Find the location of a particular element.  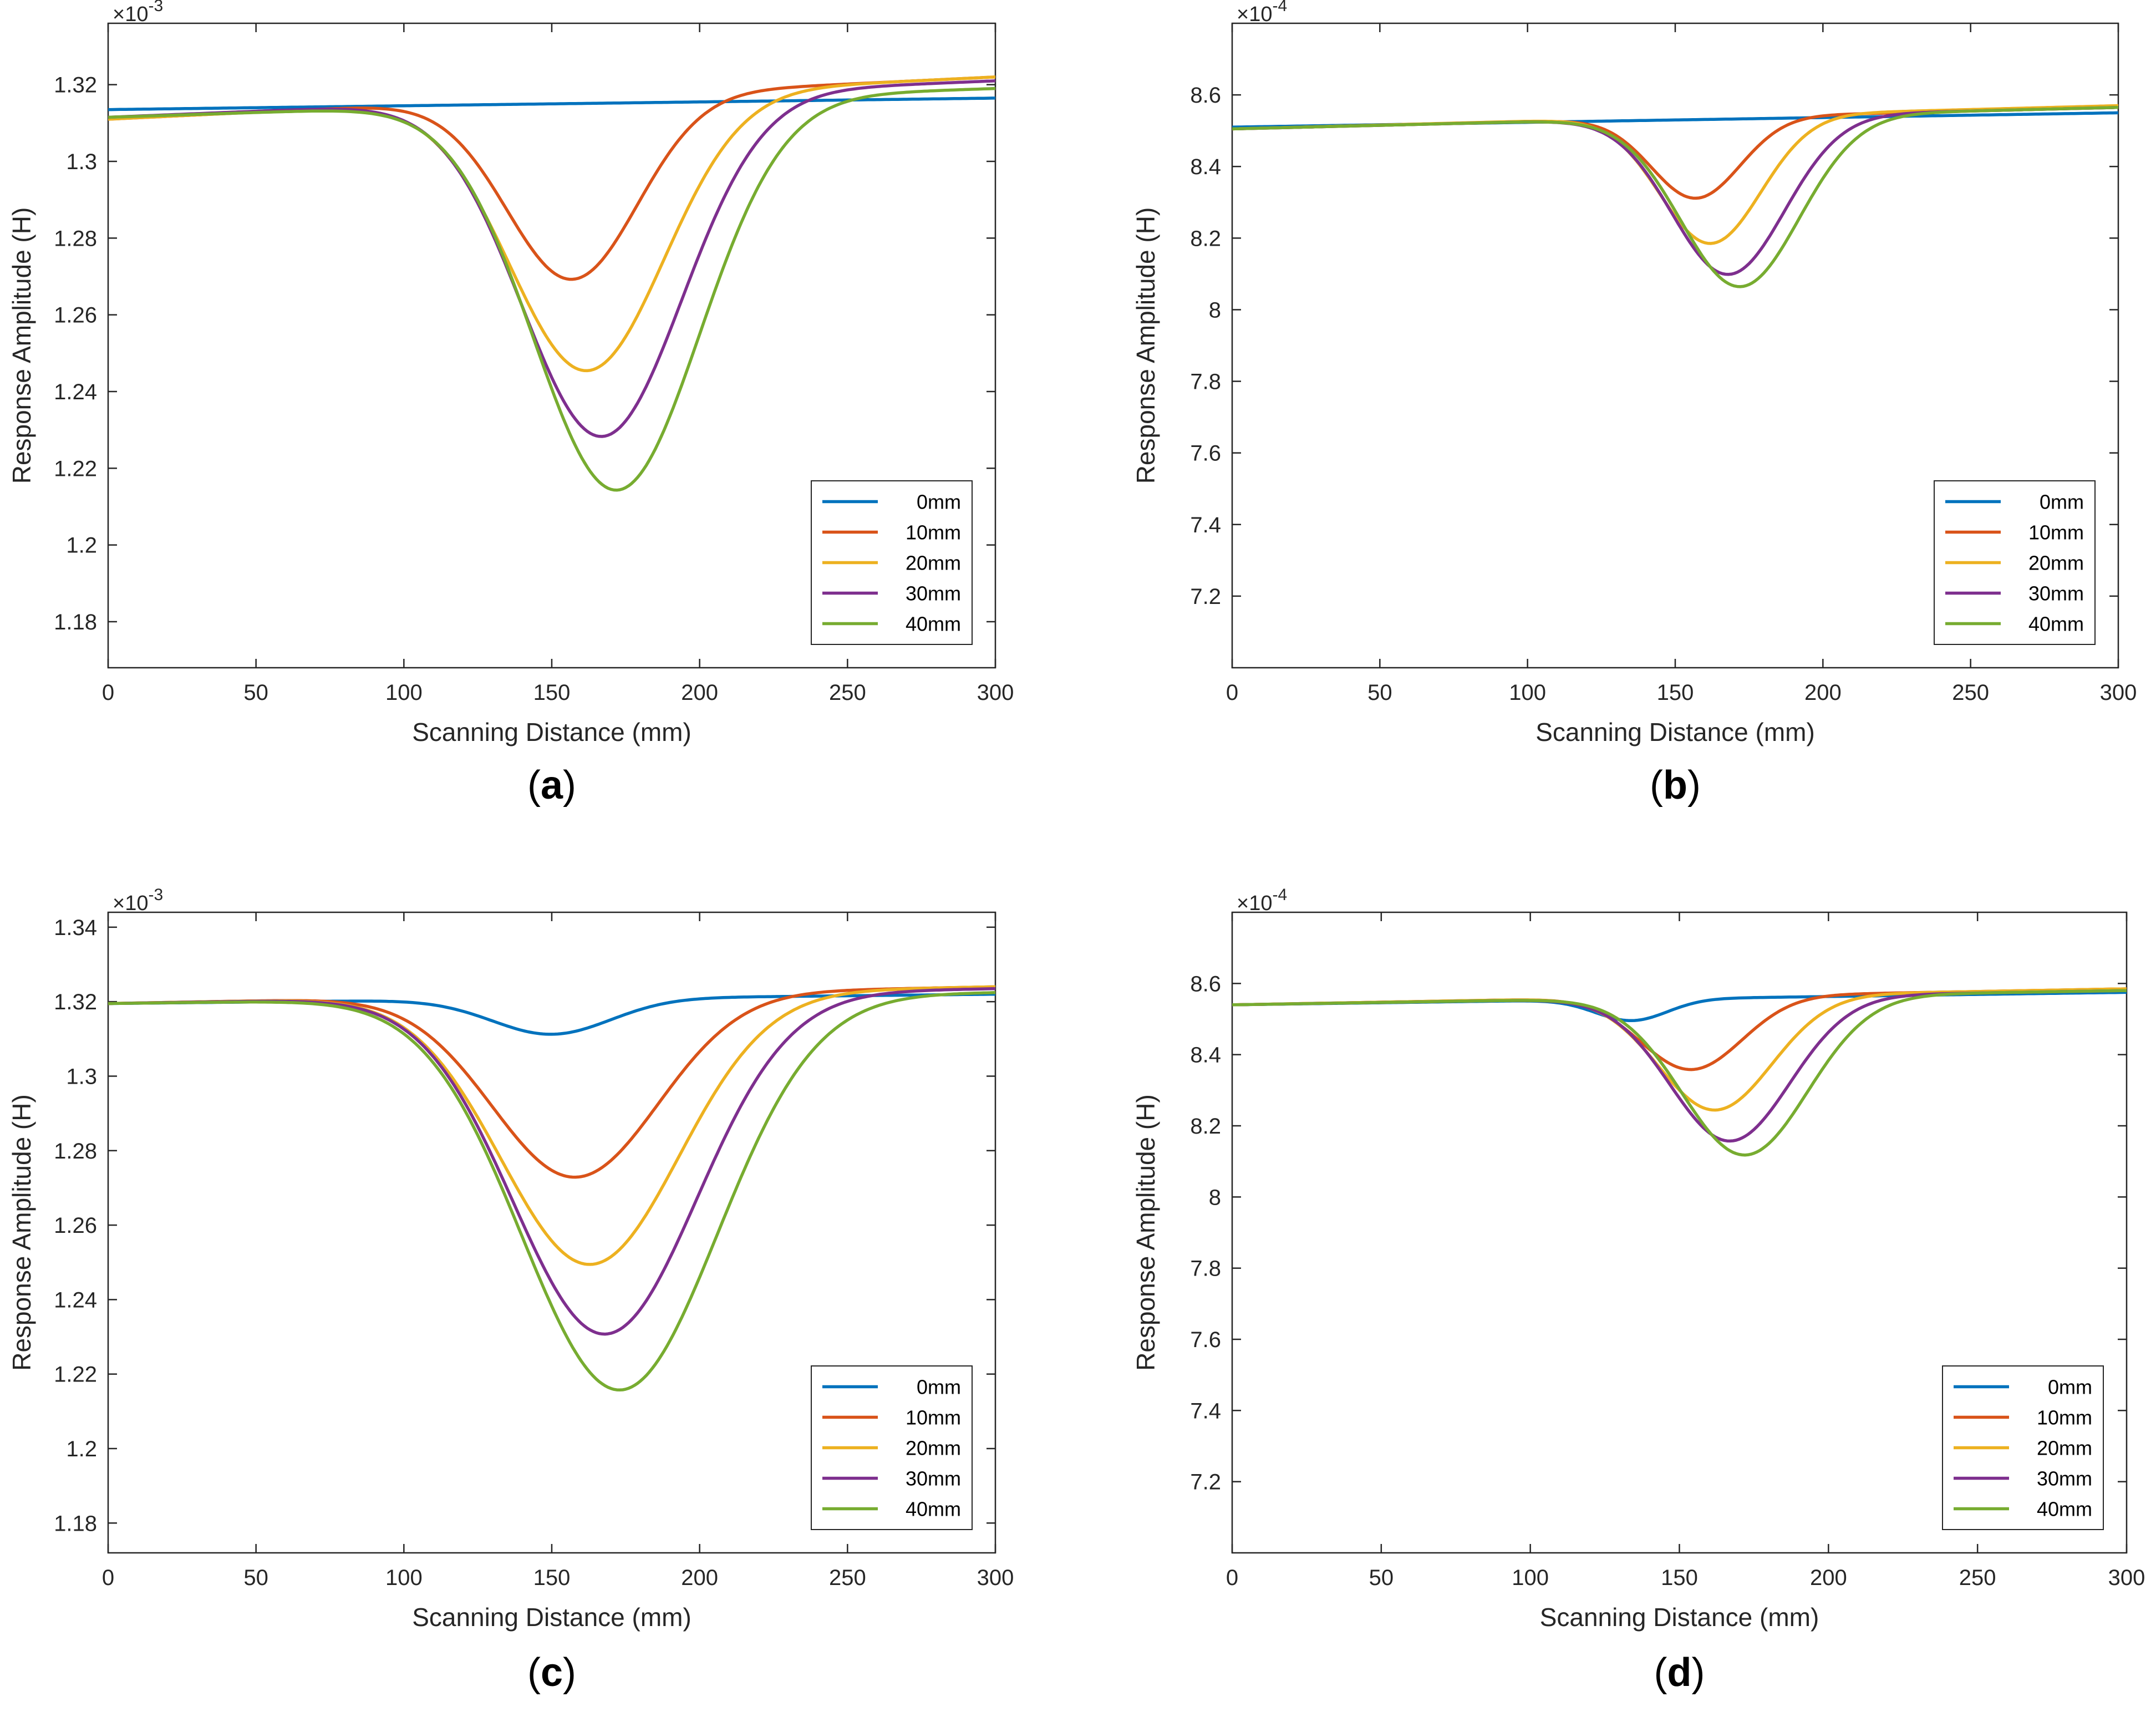

y-tick-label: 1.28 is located at coordinates (75, 238).